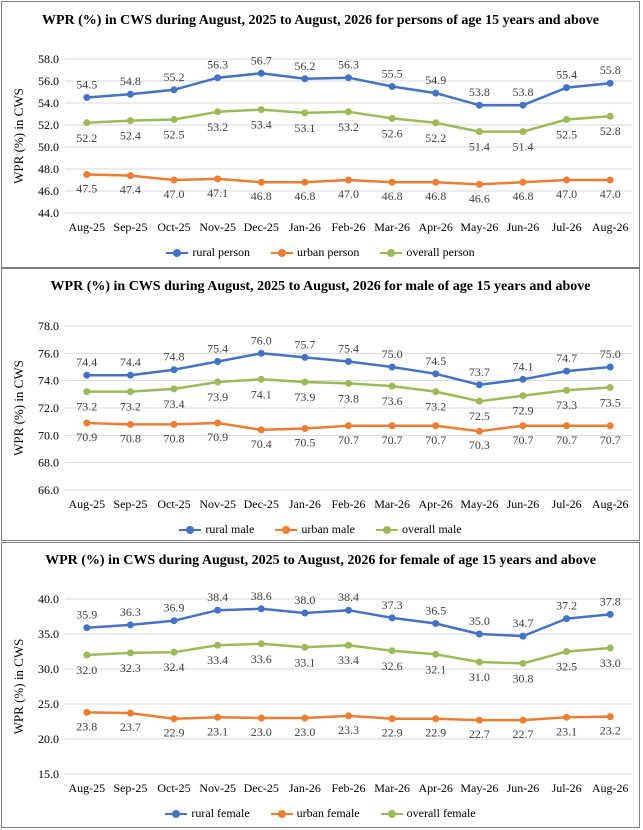 Image resolution: width=643 pixels, height=830 pixels. Describe the element at coordinates (522, 678) in the screenshot. I see `data-label: 30.8` at that location.